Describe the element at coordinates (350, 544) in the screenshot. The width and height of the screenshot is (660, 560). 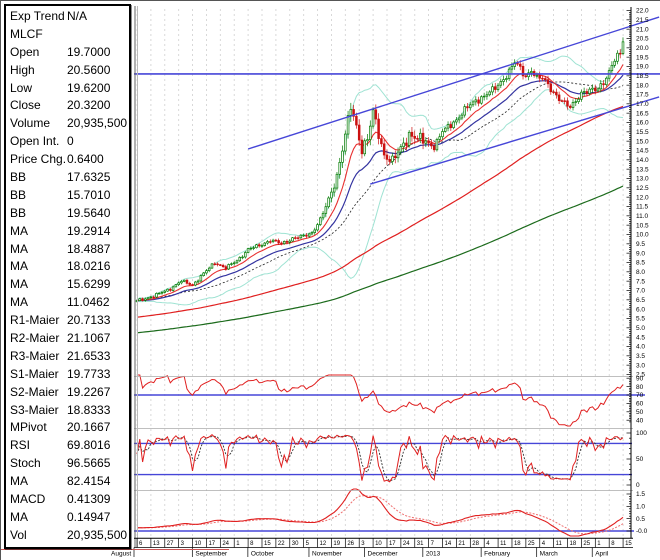
I see `svg-text: 26` at that location.